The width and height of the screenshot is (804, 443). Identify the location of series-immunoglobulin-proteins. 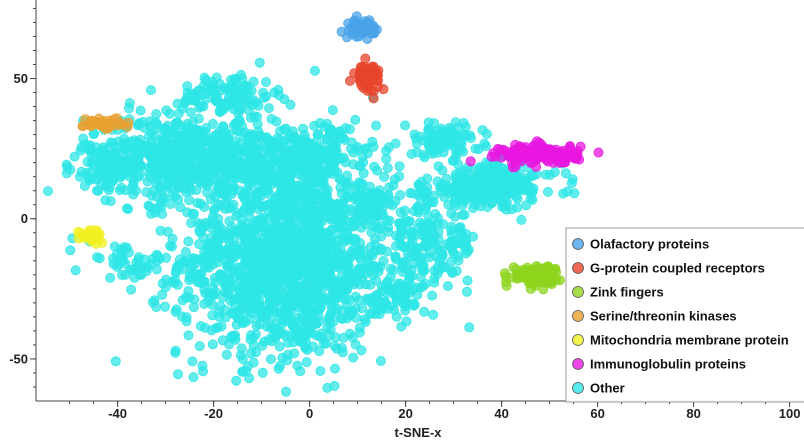
(534, 154).